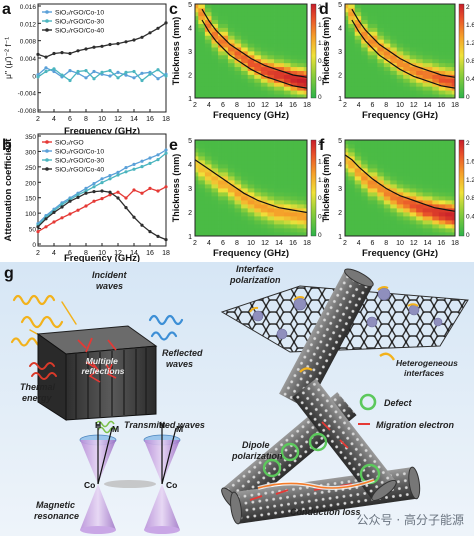  Describe the element at coordinates (27, 94) in the screenshot. I see `y-tick-label: -0.004` at that location.